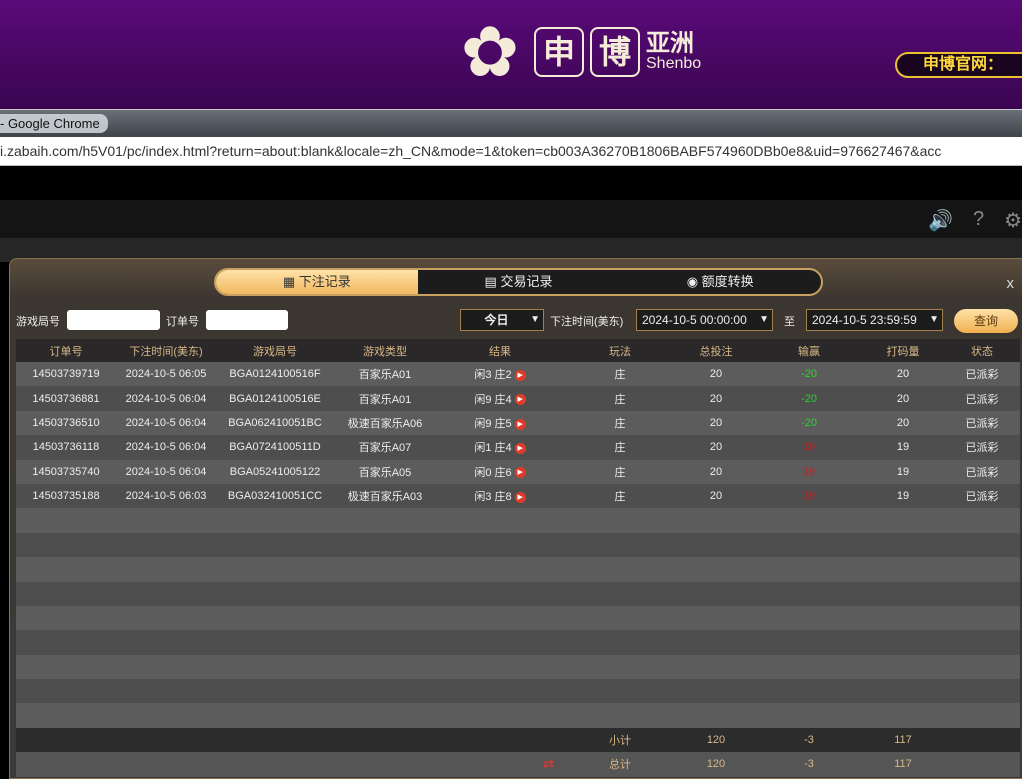 This screenshot has width=1022, height=779. What do you see at coordinates (1013, 221) in the screenshot?
I see `settings-icon: ⚙` at bounding box center [1013, 221].